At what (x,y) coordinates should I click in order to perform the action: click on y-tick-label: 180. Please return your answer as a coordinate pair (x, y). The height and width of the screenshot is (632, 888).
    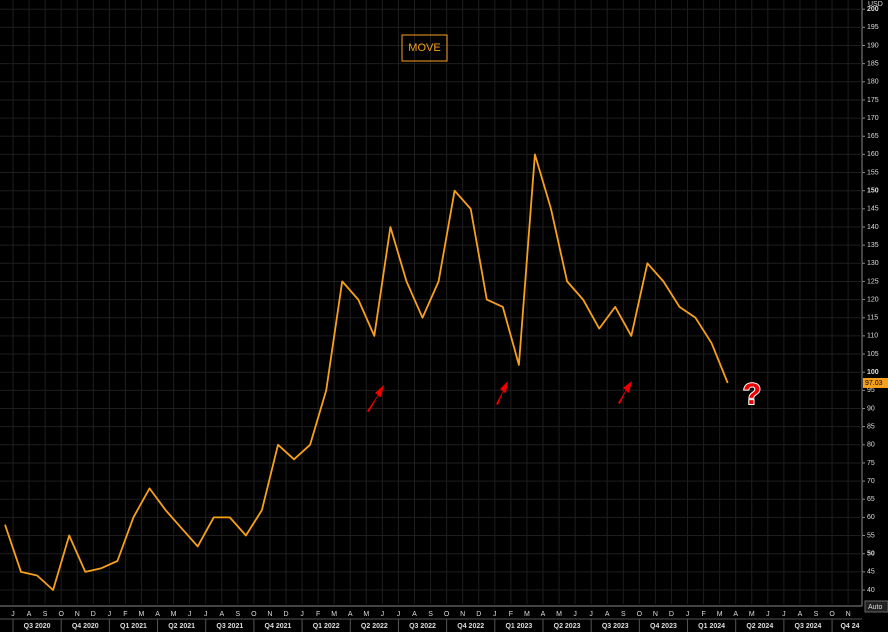
    Looking at the image, I should click on (873, 82).